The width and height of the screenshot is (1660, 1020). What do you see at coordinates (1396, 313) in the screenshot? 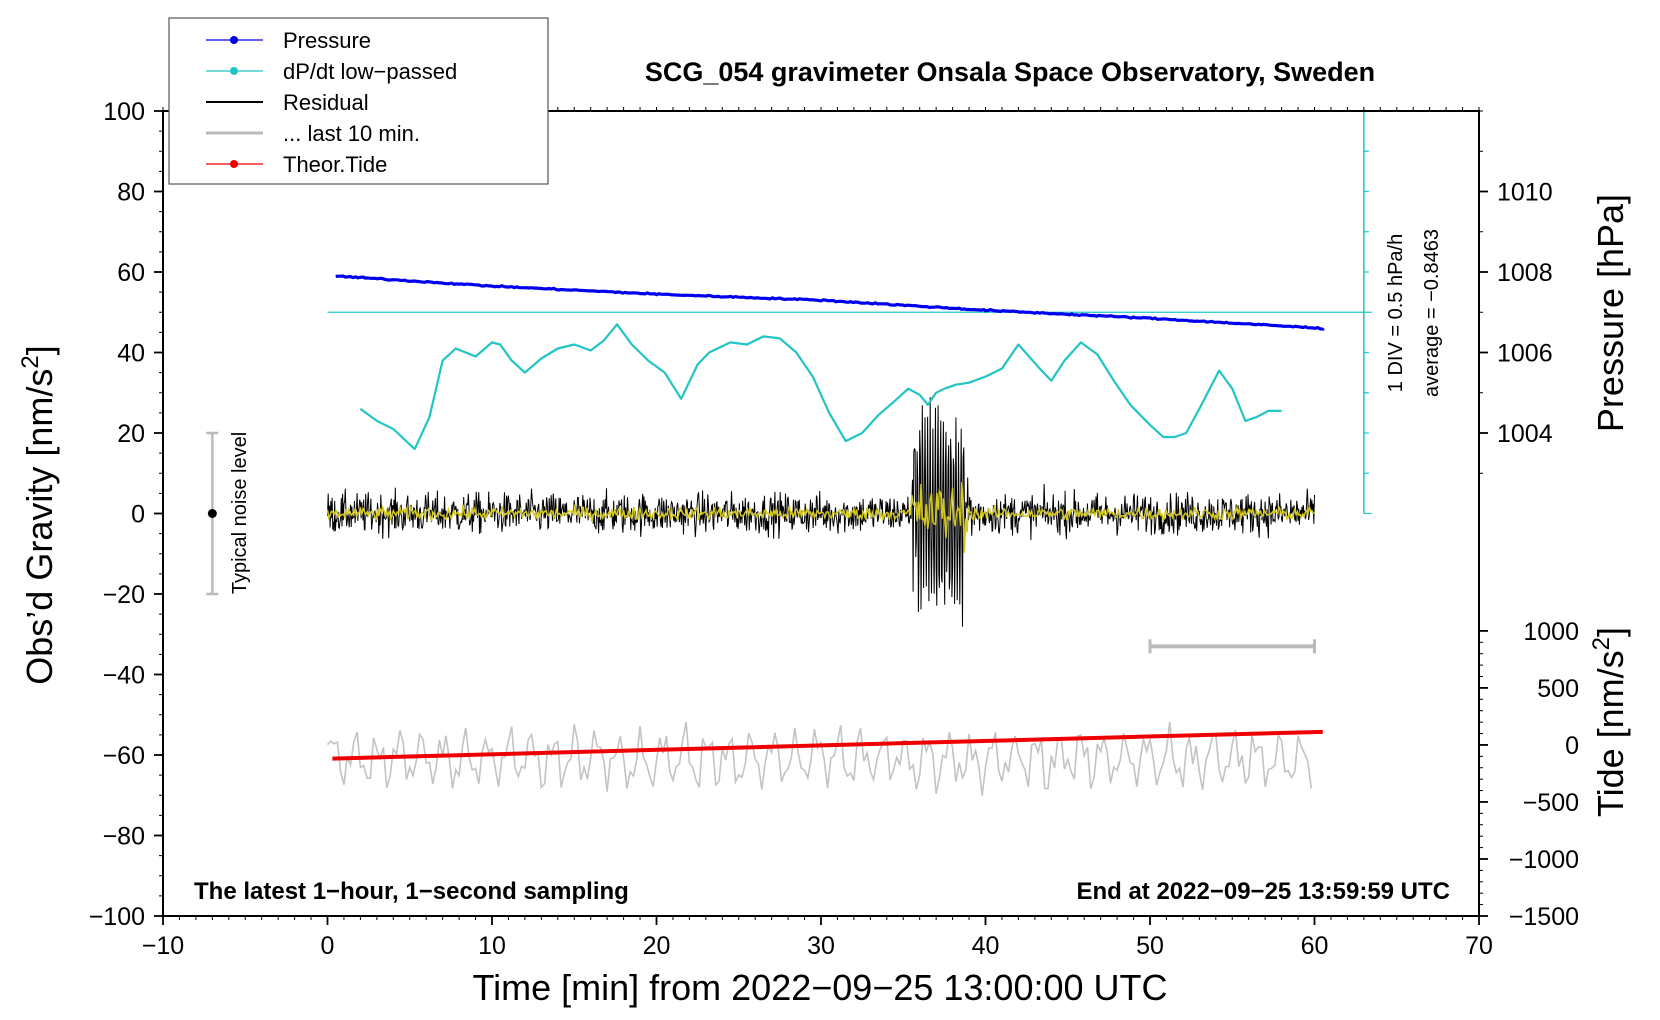
I see `dpdt-scale-label: 1 DIV = 0.5 hPa/h` at bounding box center [1396, 313].